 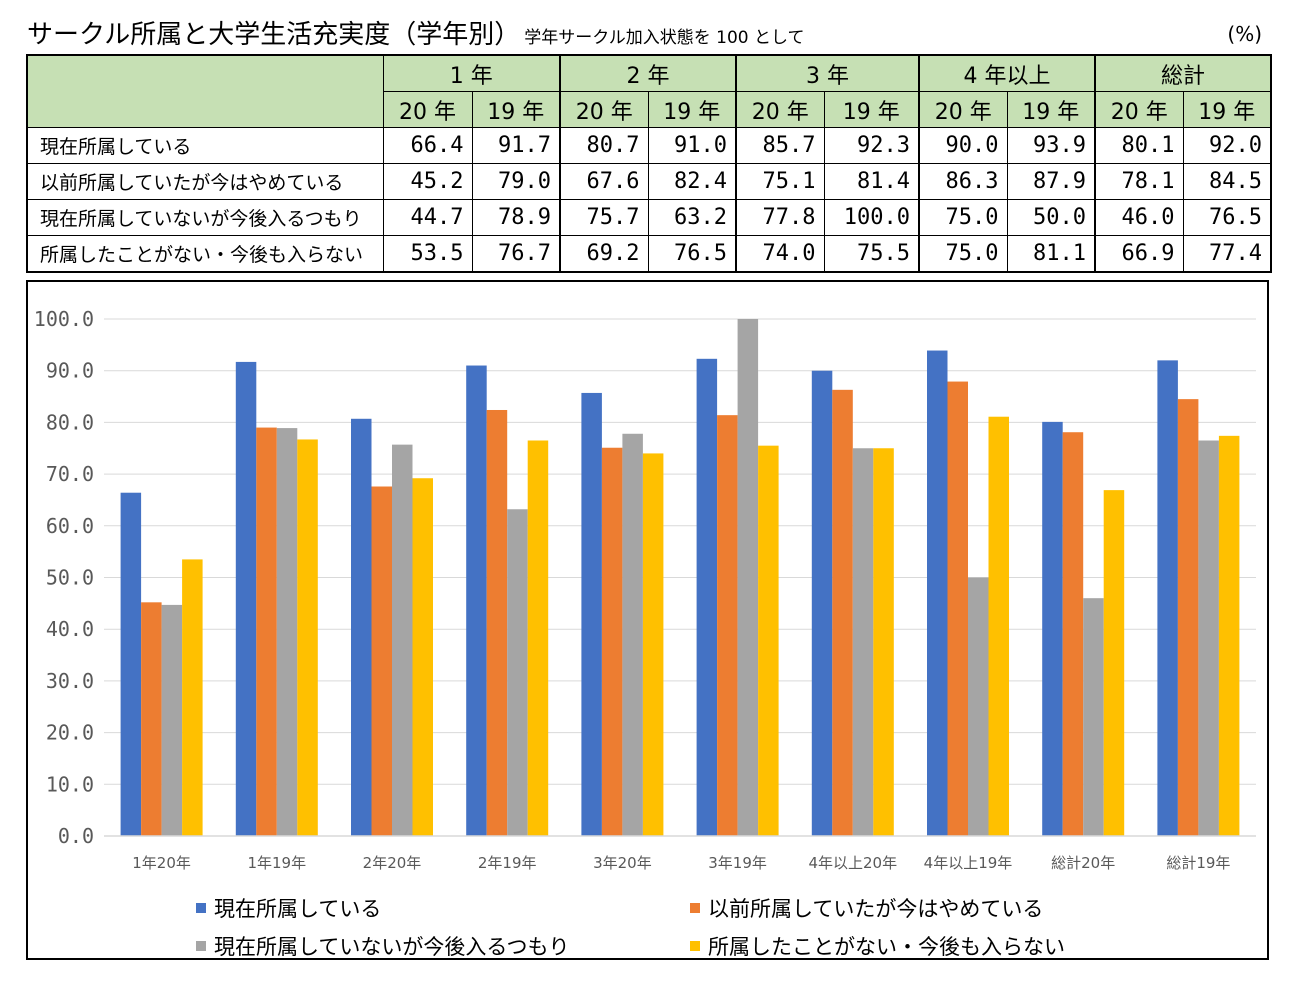 What do you see at coordinates (427, 254) in the screenshot?
I see `table-cell: 53.5` at bounding box center [427, 254].